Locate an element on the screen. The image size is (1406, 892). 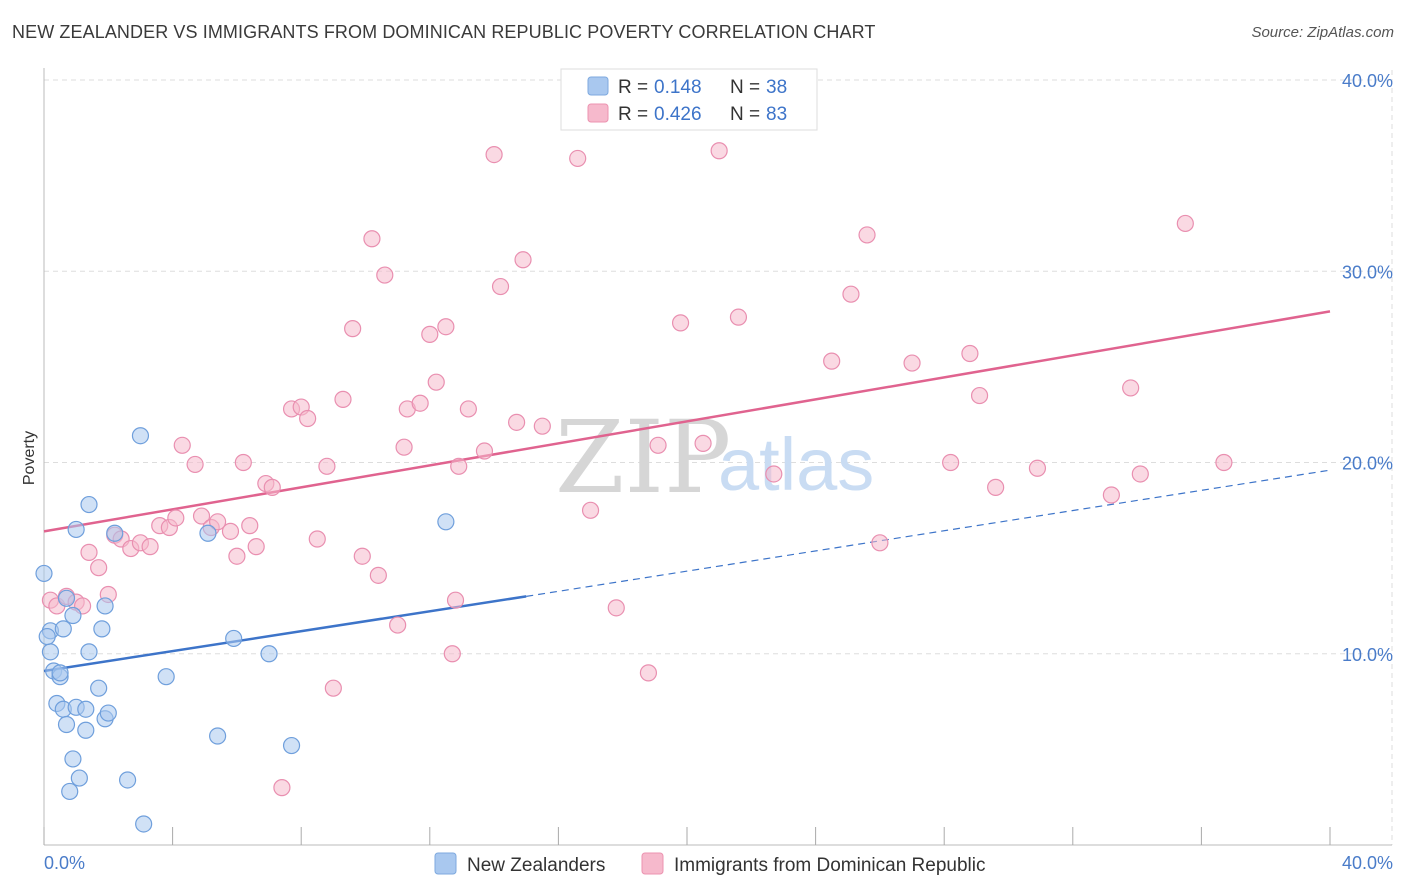
legend-n-label-1: N = is located at coordinates (745, 87).